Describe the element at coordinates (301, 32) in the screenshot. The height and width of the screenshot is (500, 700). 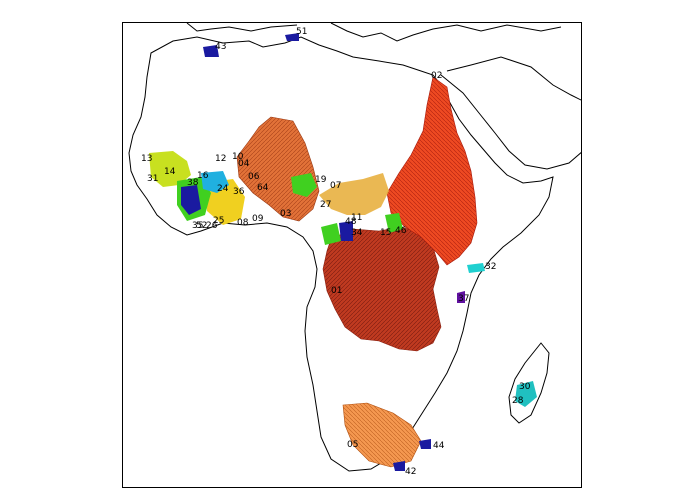
I see `label-51: 51` at that location.